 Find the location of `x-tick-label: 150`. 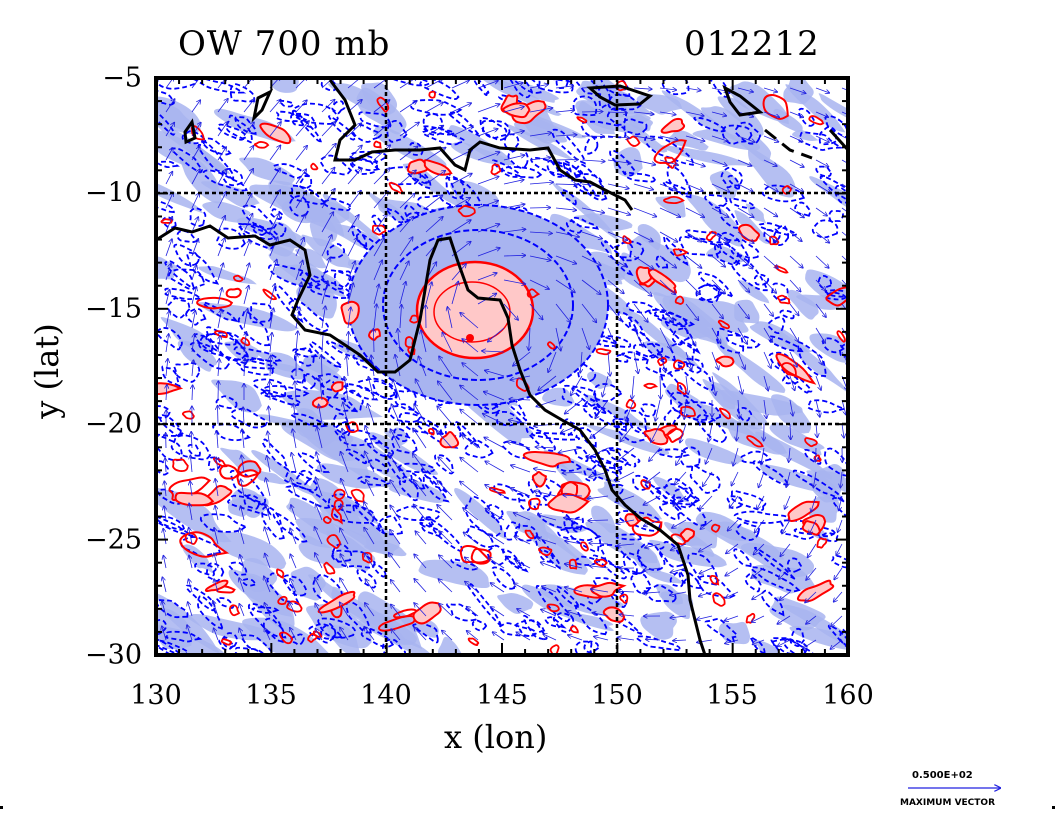

x-tick-label: 150 is located at coordinates (617, 695).